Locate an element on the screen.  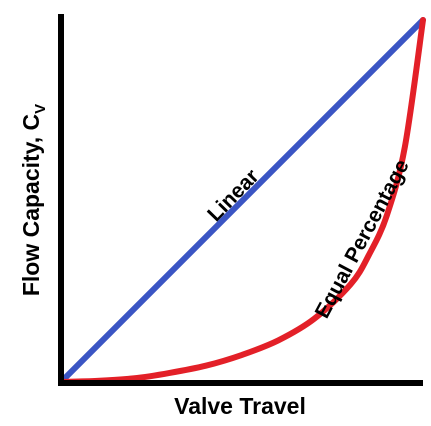
x-axis-label: Valve Travel is located at coordinates (240, 406).